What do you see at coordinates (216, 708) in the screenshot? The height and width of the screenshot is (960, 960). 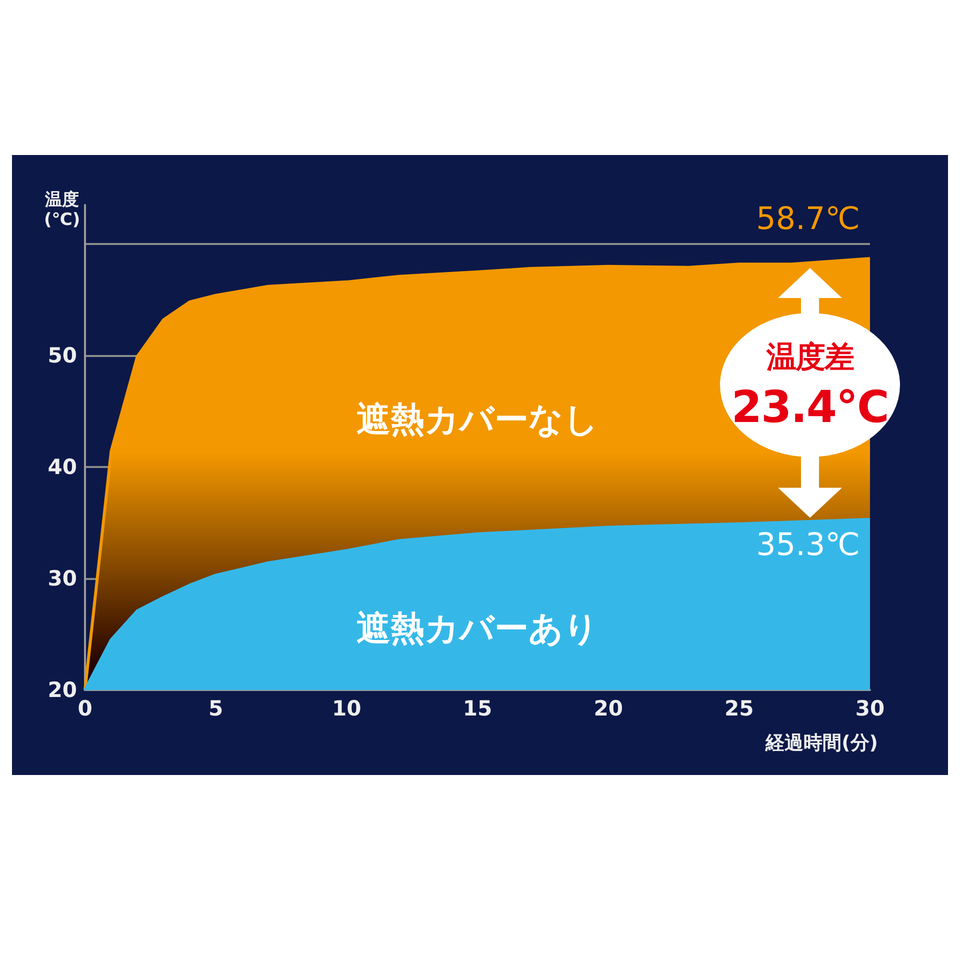 I see `x-tick-label: 5` at bounding box center [216, 708].